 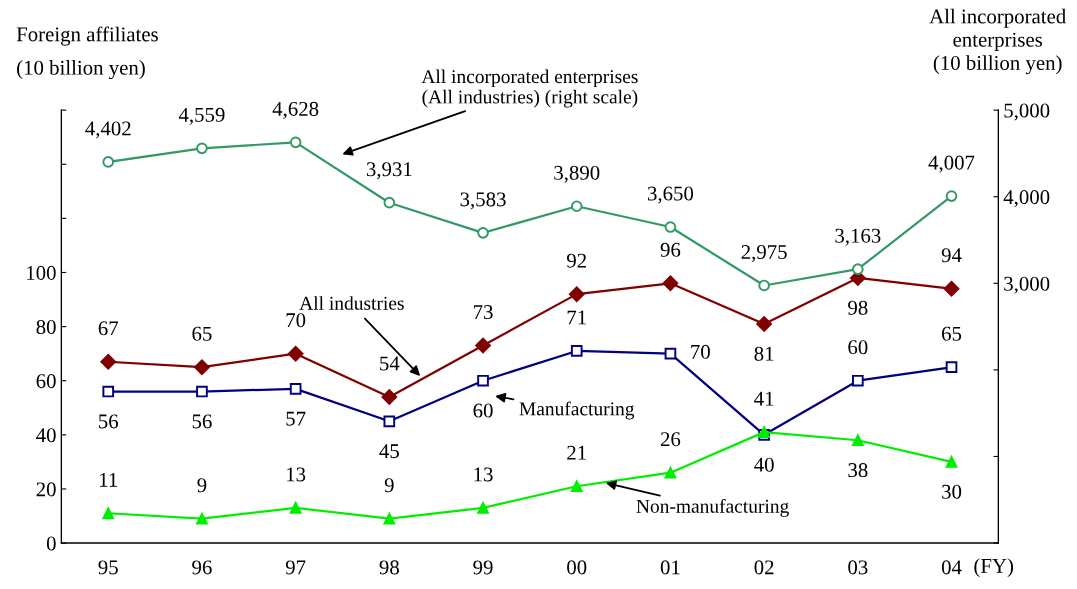 I want to click on data-label: 11, so click(x=109, y=479).